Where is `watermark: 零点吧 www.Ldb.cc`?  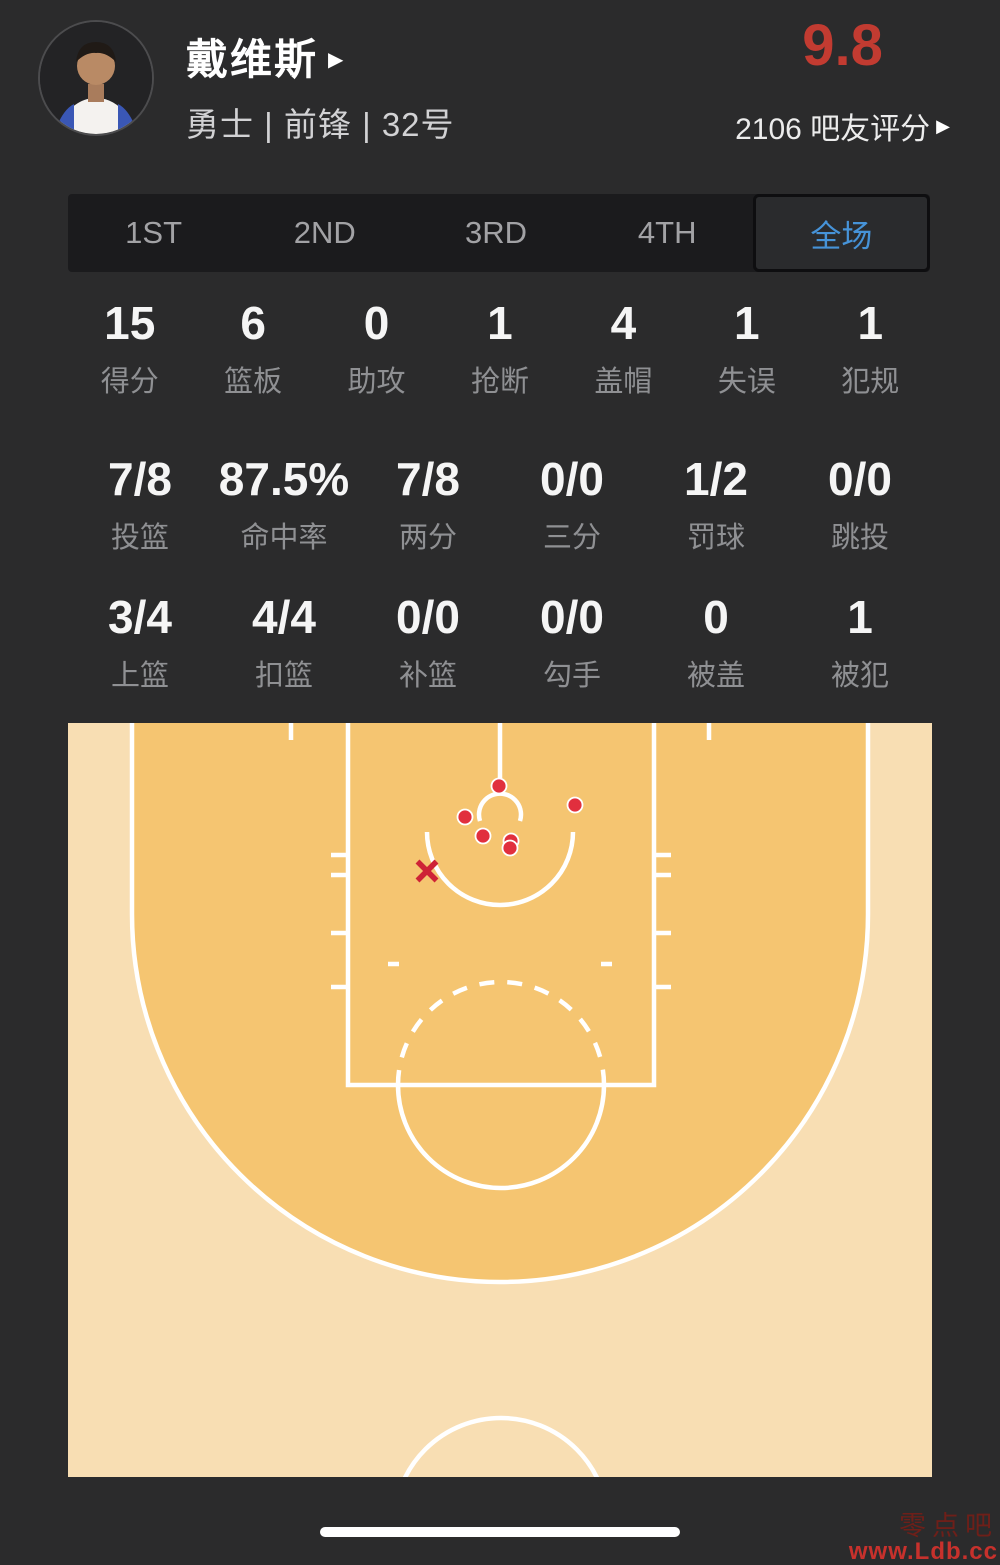
watermark: 零点吧 www.Ldb.cc is located at coordinates (923, 1538).